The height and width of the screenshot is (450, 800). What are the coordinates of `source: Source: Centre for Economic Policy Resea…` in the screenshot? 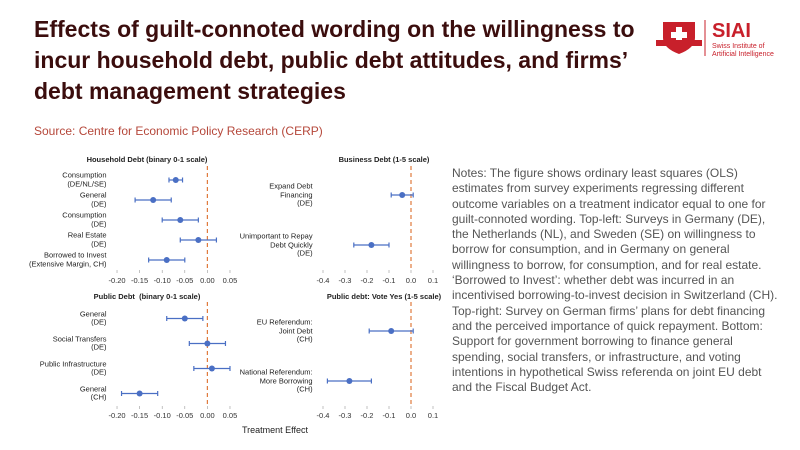 It's located at (178, 131).